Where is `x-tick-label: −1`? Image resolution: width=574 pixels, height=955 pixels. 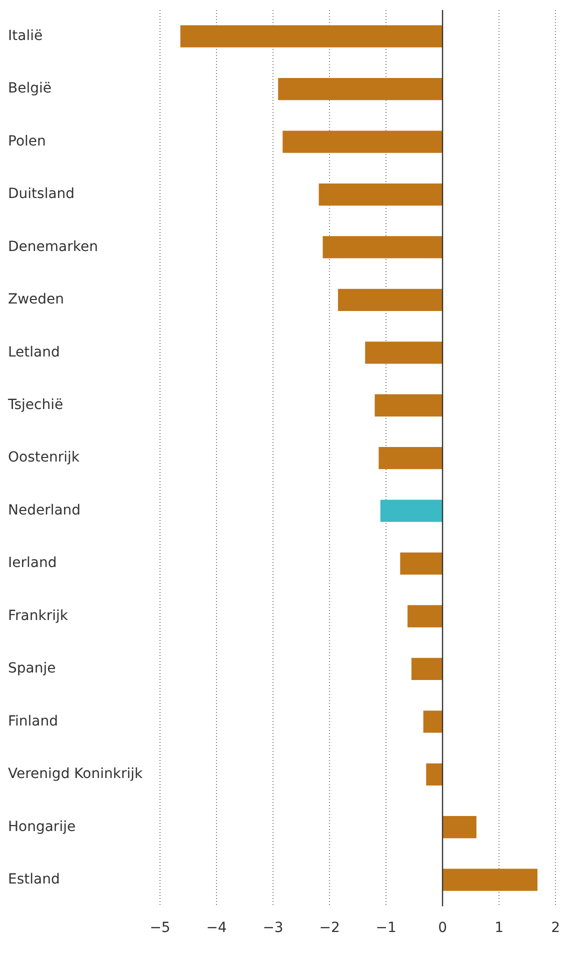 x-tick-label: −1 is located at coordinates (386, 928).